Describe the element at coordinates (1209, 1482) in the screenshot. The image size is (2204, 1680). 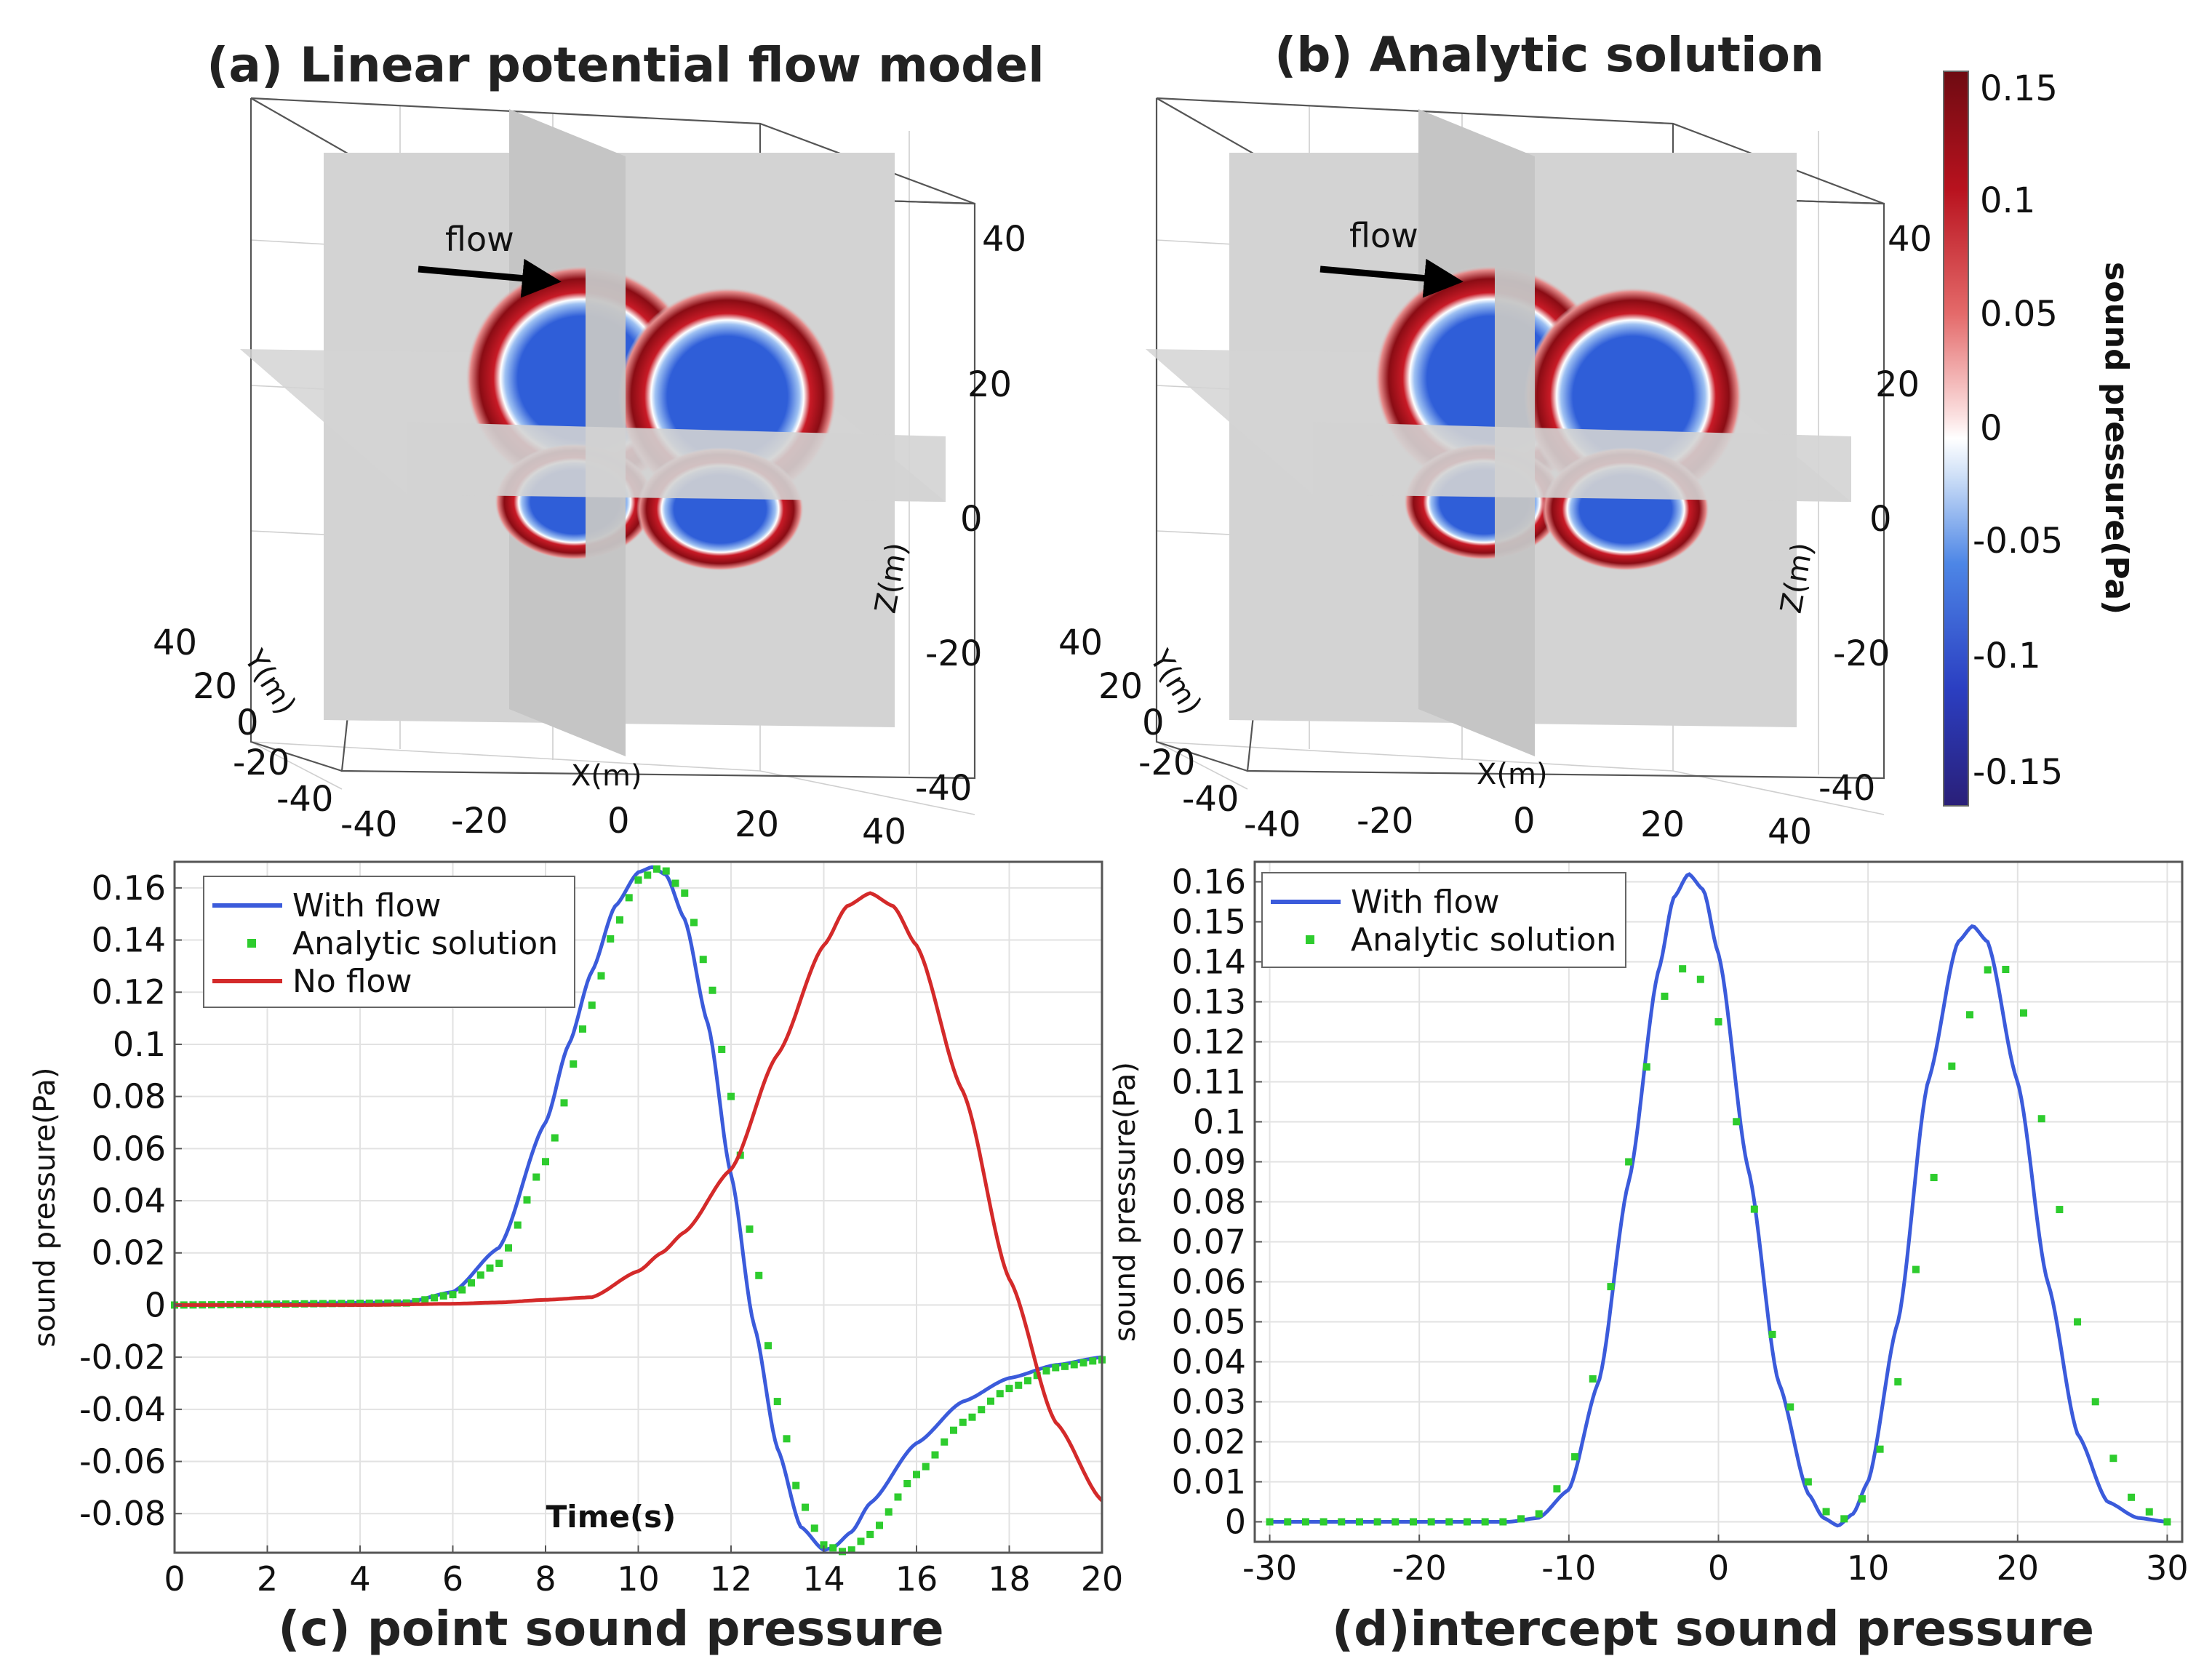
I see `y-tick-label: 0.01` at that location.